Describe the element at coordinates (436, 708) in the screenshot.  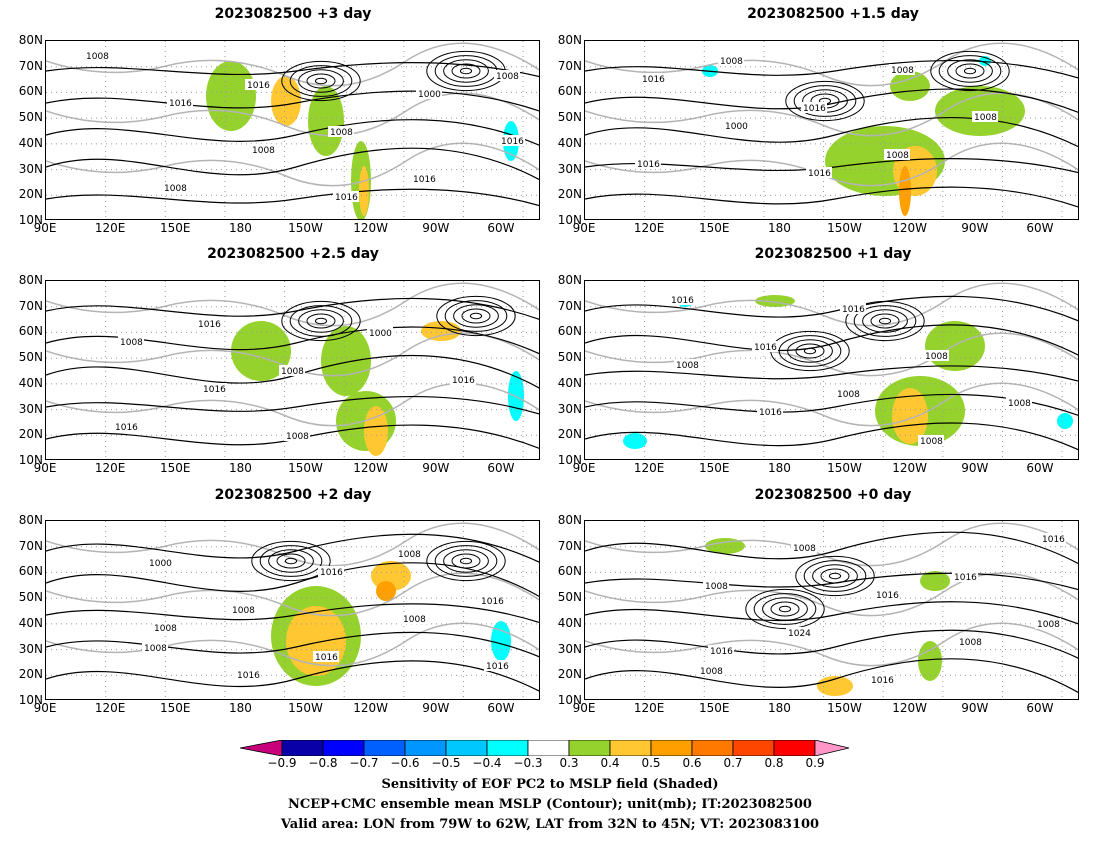
I see `lon-tick-label: 90W` at that location.